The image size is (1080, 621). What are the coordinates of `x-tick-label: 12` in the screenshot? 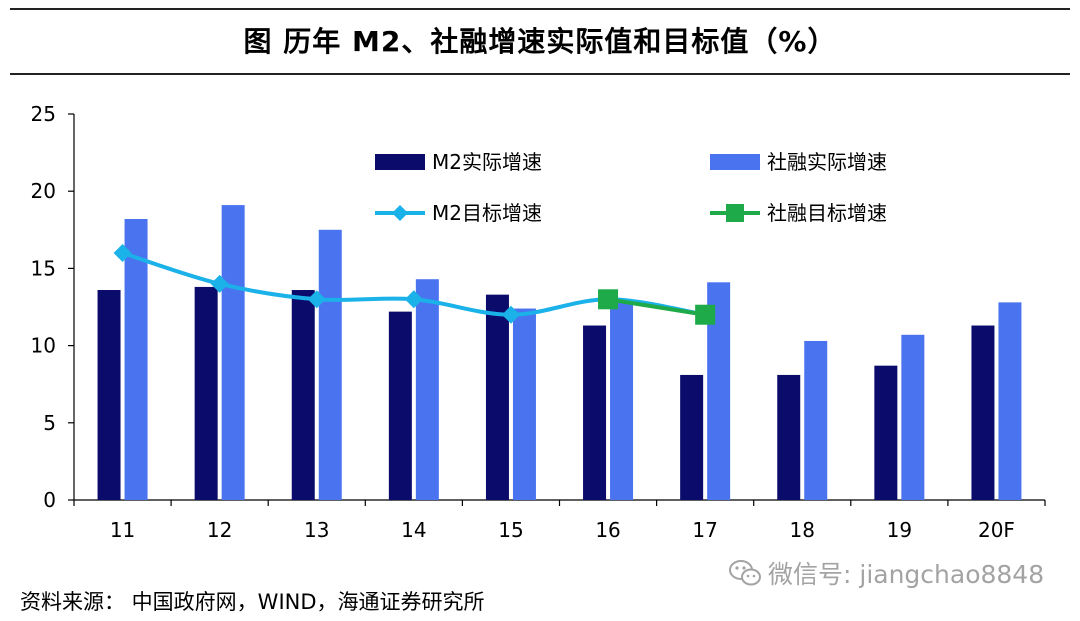 It's located at (219, 530).